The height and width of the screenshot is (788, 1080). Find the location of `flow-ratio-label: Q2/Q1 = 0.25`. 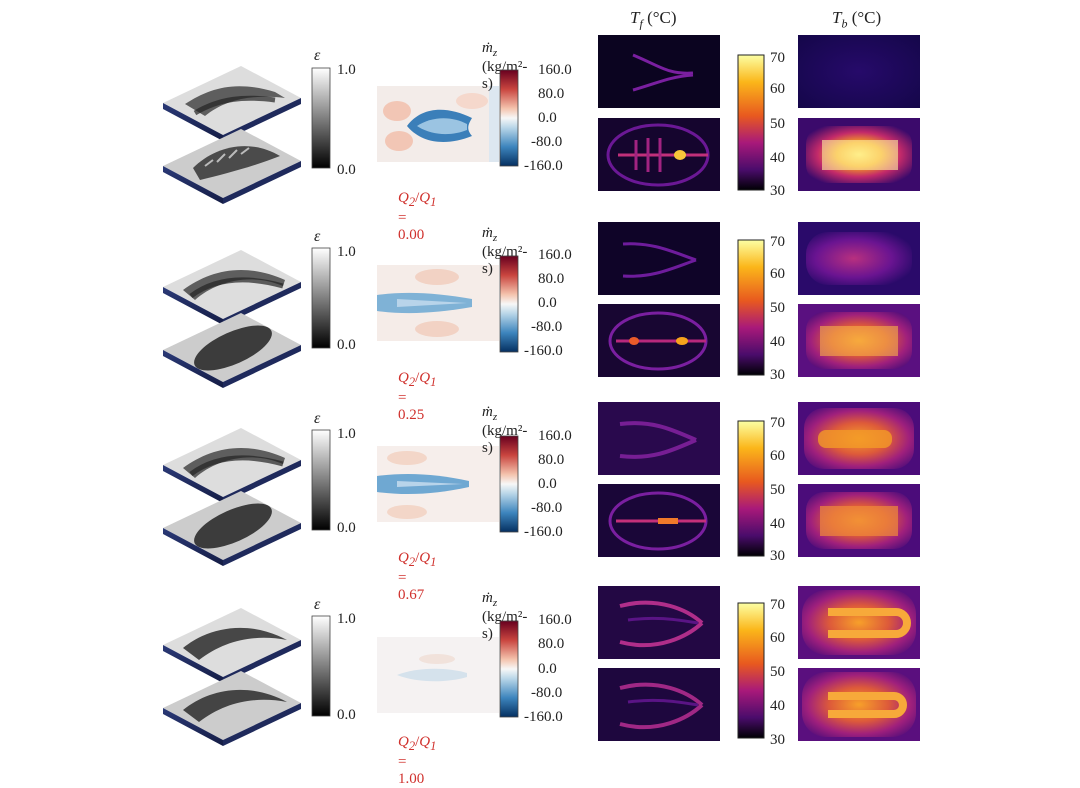

flow-ratio-label: Q2/Q1 = 0.25 is located at coordinates (417, 396).